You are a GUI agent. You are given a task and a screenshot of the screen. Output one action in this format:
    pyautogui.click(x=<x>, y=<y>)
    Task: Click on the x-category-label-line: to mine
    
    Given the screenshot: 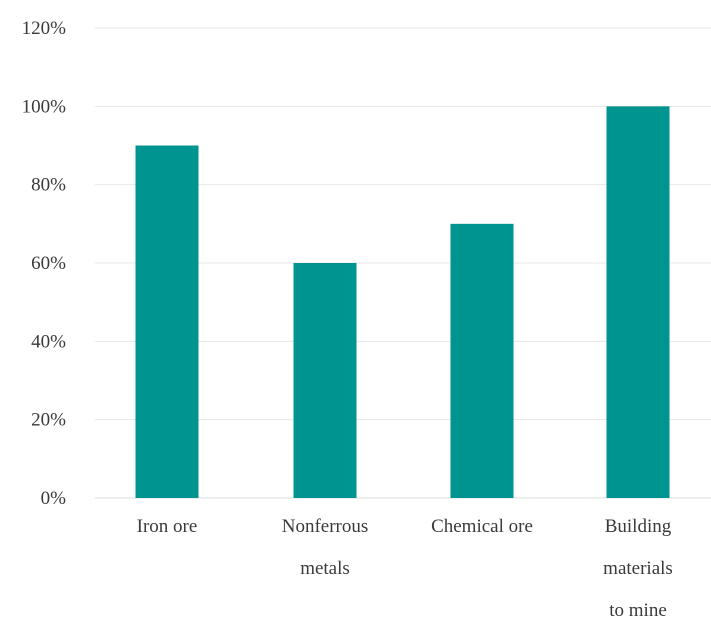 What is the action you would take?
    pyautogui.click(x=638, y=610)
    